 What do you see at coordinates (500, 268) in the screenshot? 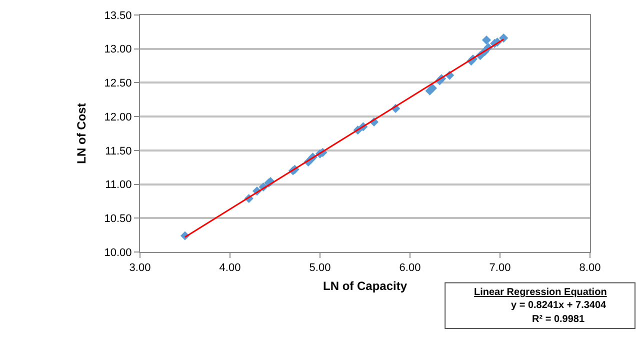
I see `x-tick-label: 7.00` at bounding box center [500, 268].